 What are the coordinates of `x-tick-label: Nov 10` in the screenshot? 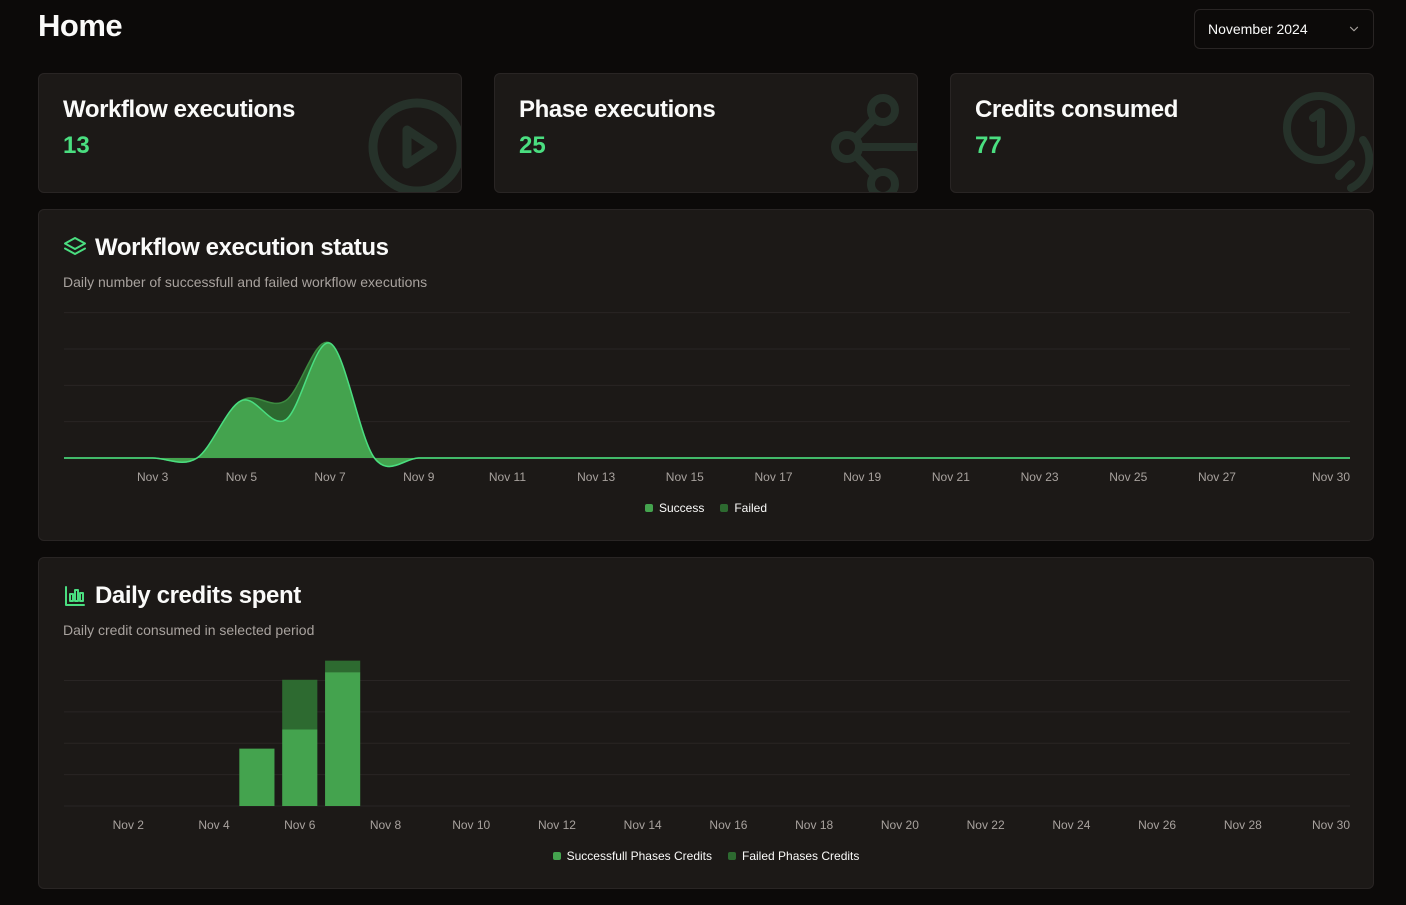 It's located at (471, 825).